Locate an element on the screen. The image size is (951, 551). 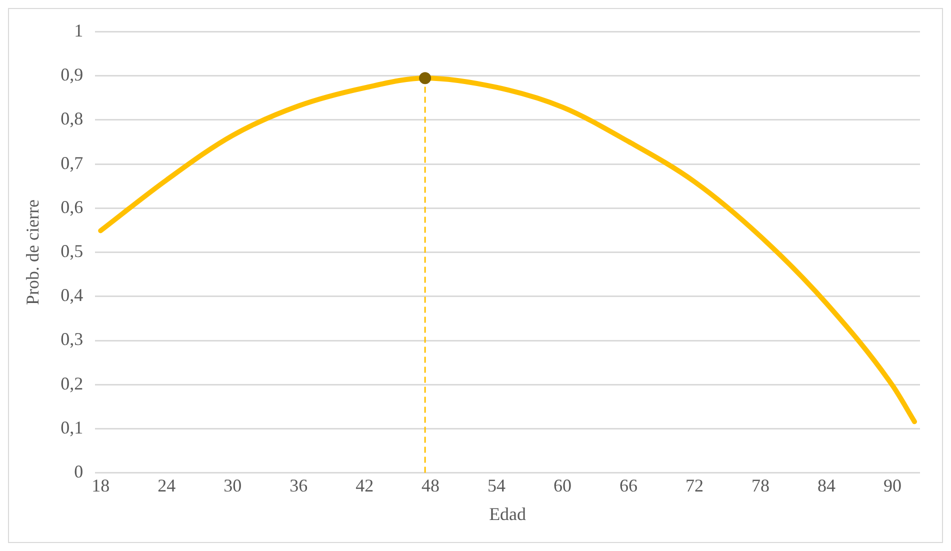
y-tick-label: 0,8 is located at coordinates (72, 118).